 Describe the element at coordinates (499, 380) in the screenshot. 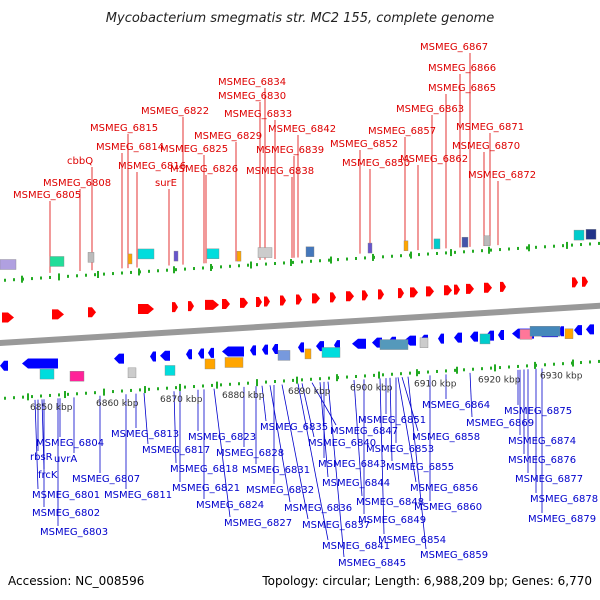

I see `scale-label: 6920 kbp` at that location.